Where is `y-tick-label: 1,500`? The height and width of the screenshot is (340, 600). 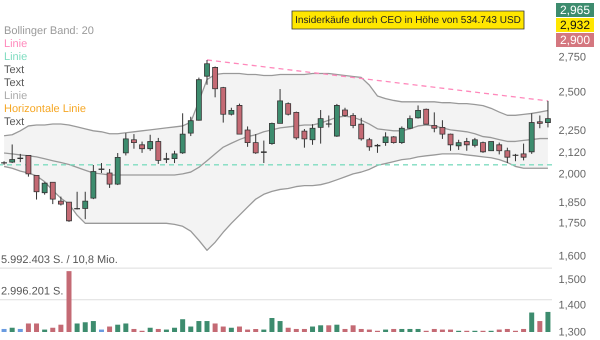
y-tick-label: 1,500 is located at coordinates (572, 280).